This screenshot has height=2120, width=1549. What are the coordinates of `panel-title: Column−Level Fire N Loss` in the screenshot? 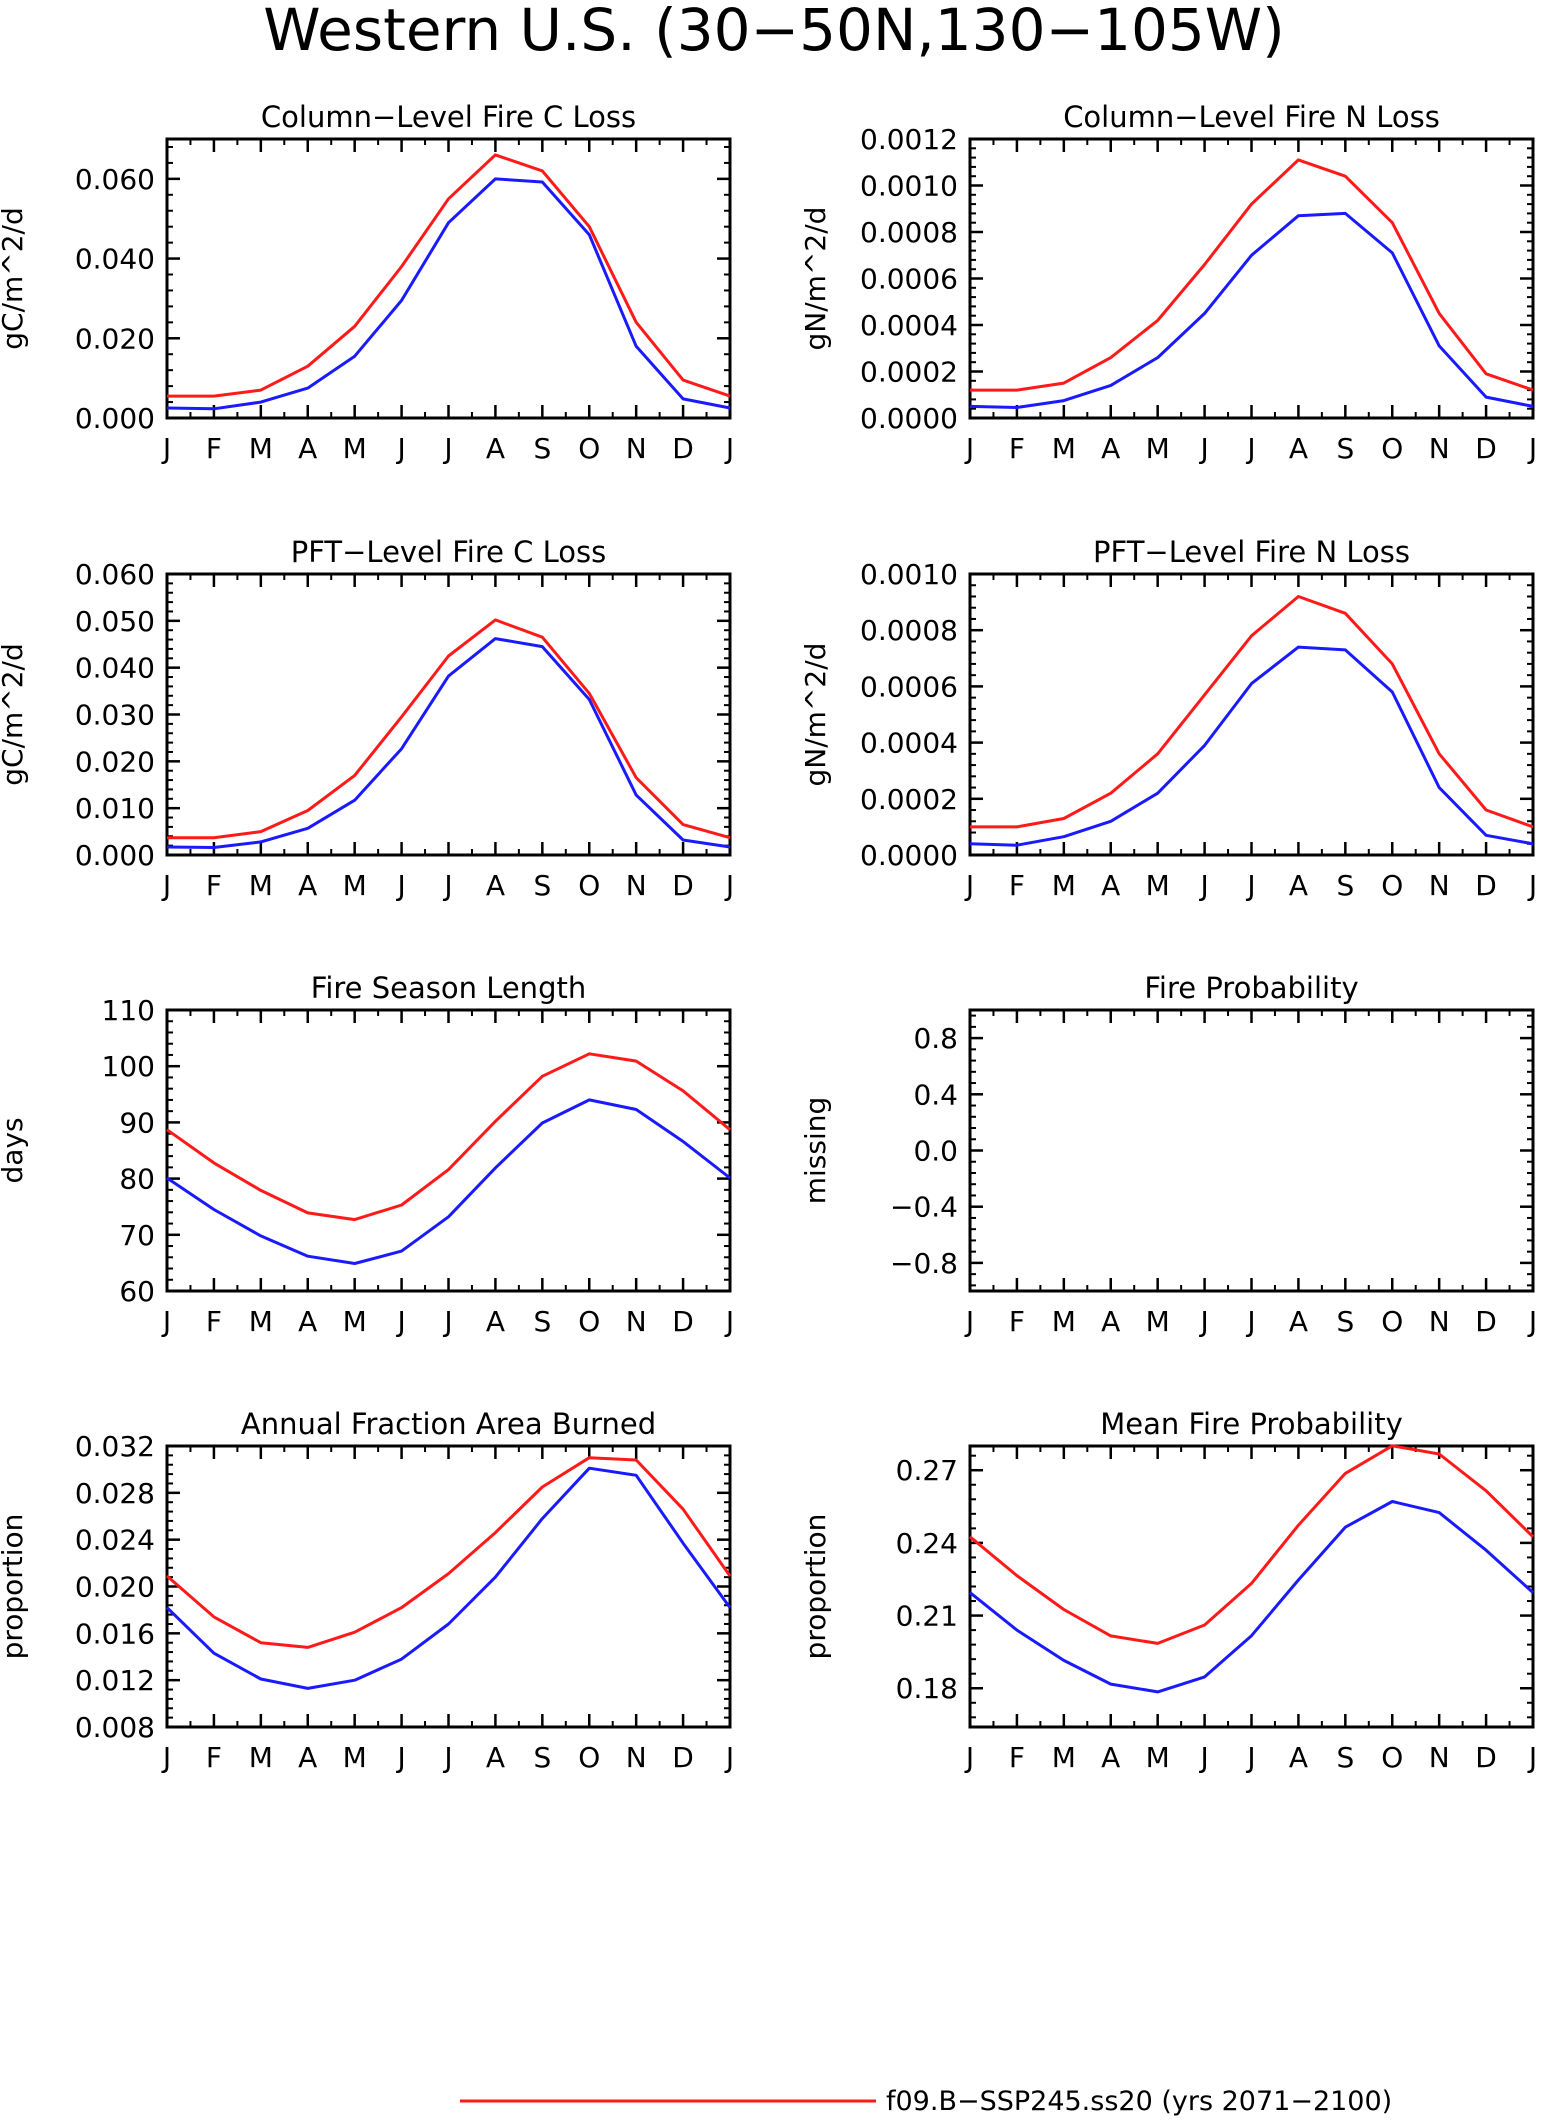 It's located at (1251, 117).